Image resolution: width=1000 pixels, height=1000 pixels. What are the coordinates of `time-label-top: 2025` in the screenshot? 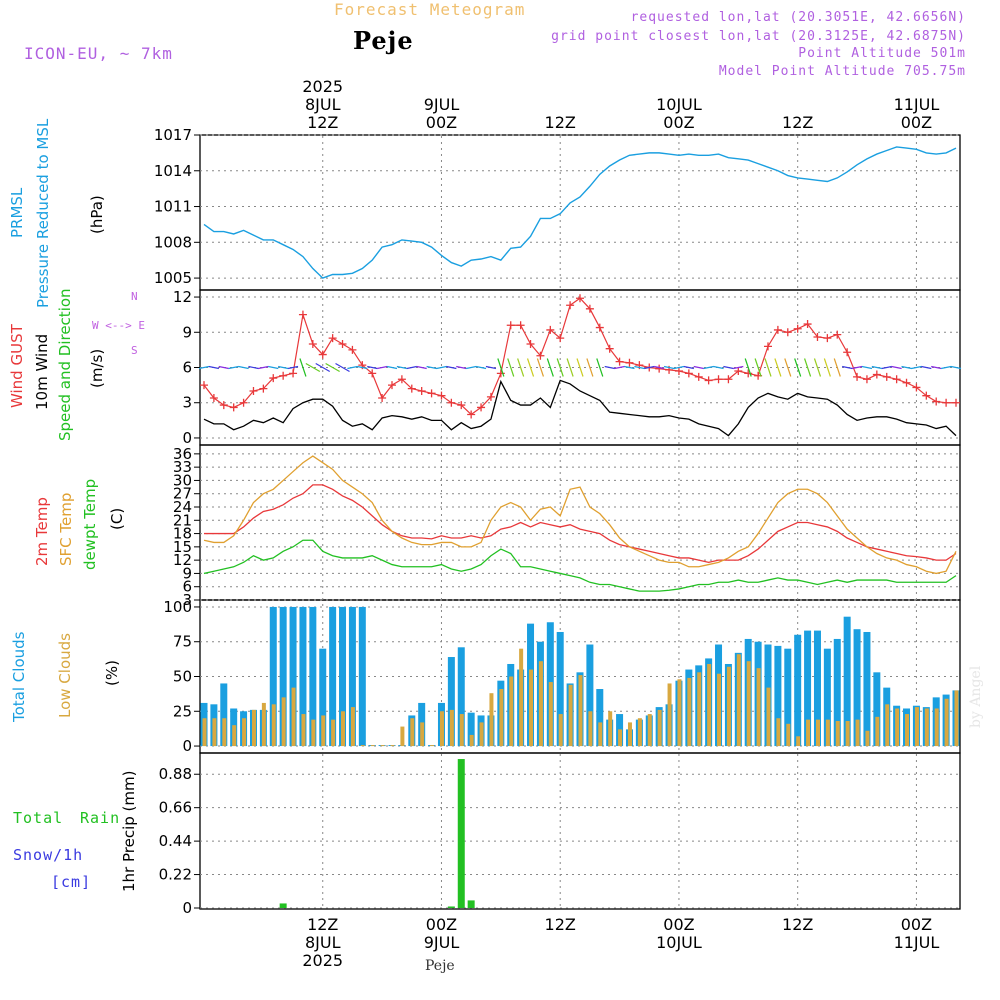 It's located at (322, 86).